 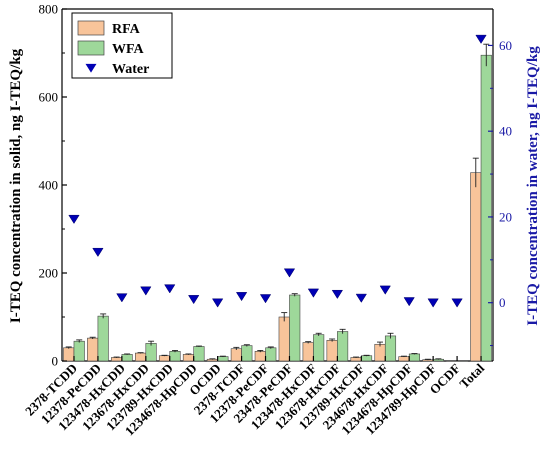 What do you see at coordinates (91, 28) in the screenshot?
I see `rfa-legend-swatch` at bounding box center [91, 28].